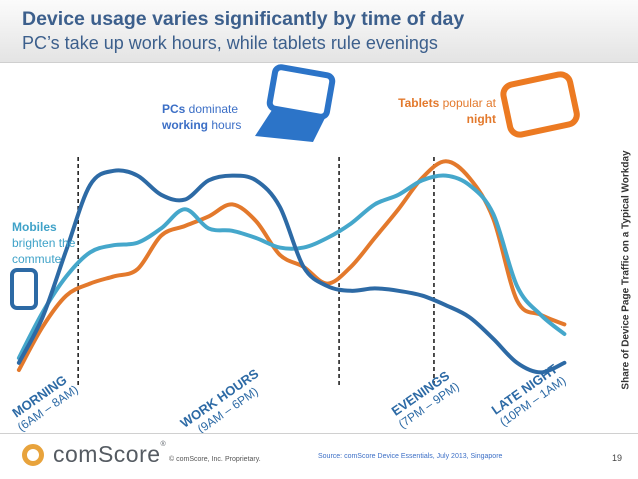  I want to click on footer-proprietary: Proprietary., so click(243, 459).